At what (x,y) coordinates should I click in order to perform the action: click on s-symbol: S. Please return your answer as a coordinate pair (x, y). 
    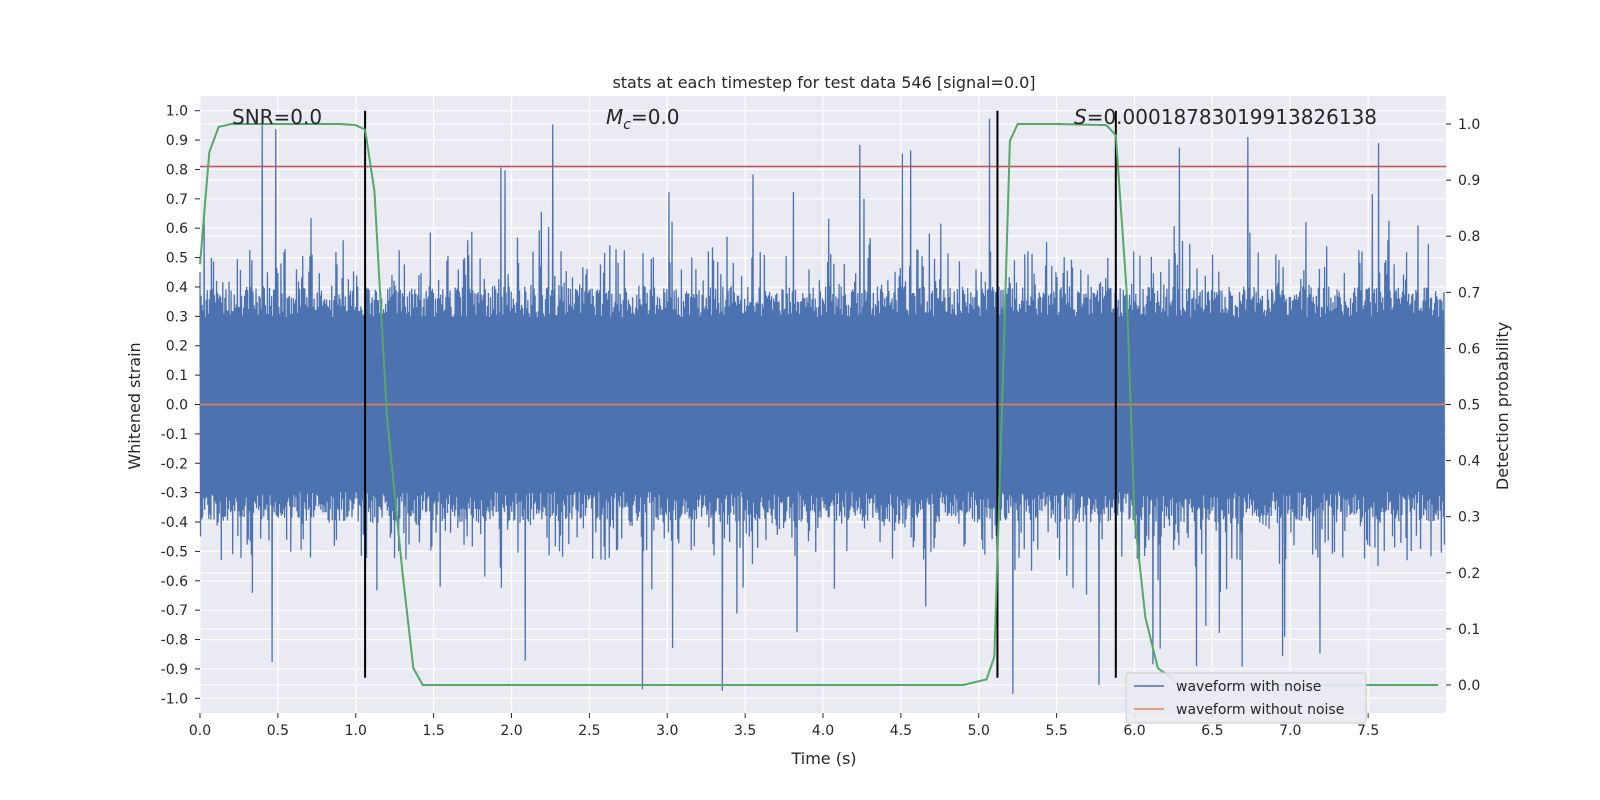
    Looking at the image, I should click on (1080, 117).